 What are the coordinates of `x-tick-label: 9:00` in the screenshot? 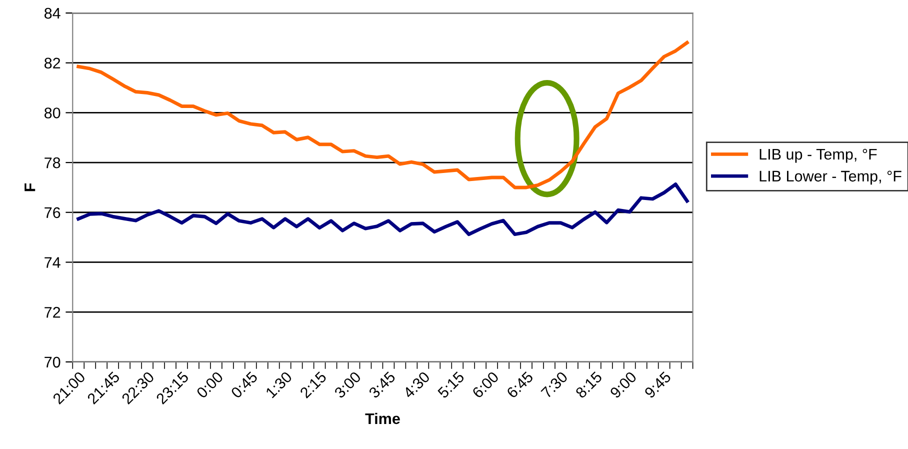 It's located at (623, 384).